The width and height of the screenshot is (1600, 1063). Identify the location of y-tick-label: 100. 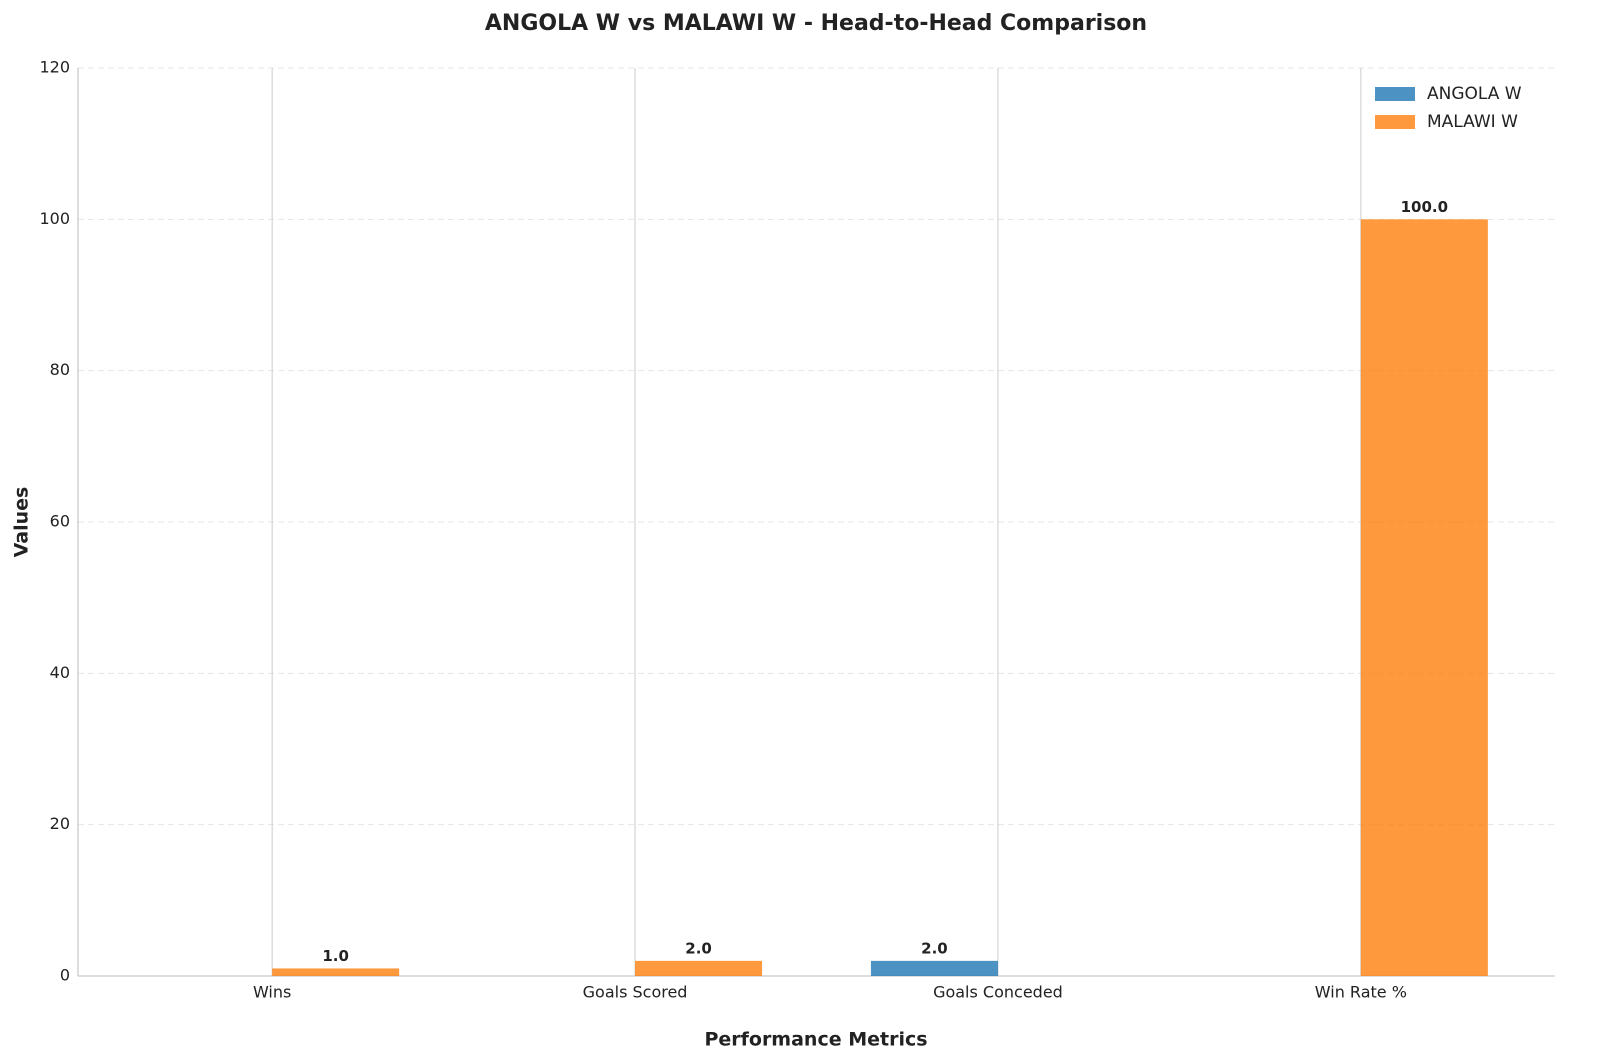
(54, 218).